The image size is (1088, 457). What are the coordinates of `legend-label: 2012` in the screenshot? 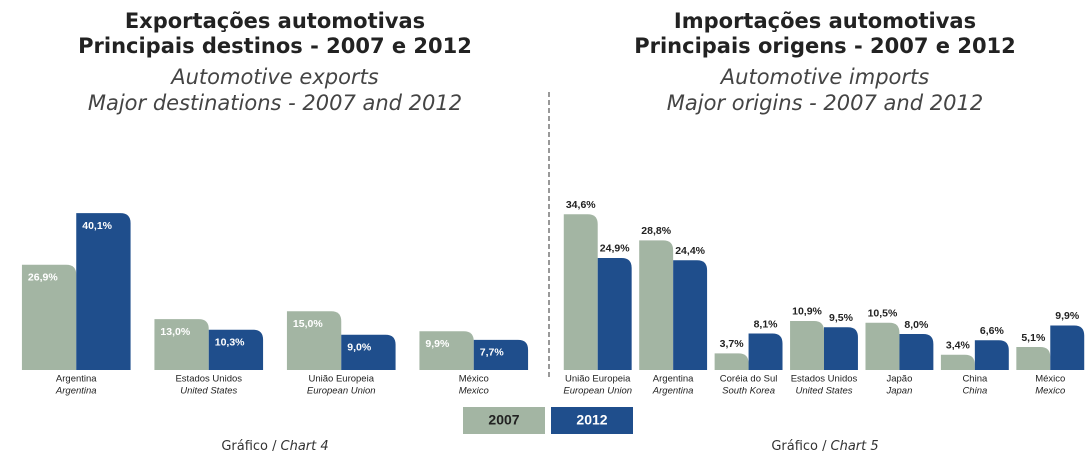 It's located at (591, 420).